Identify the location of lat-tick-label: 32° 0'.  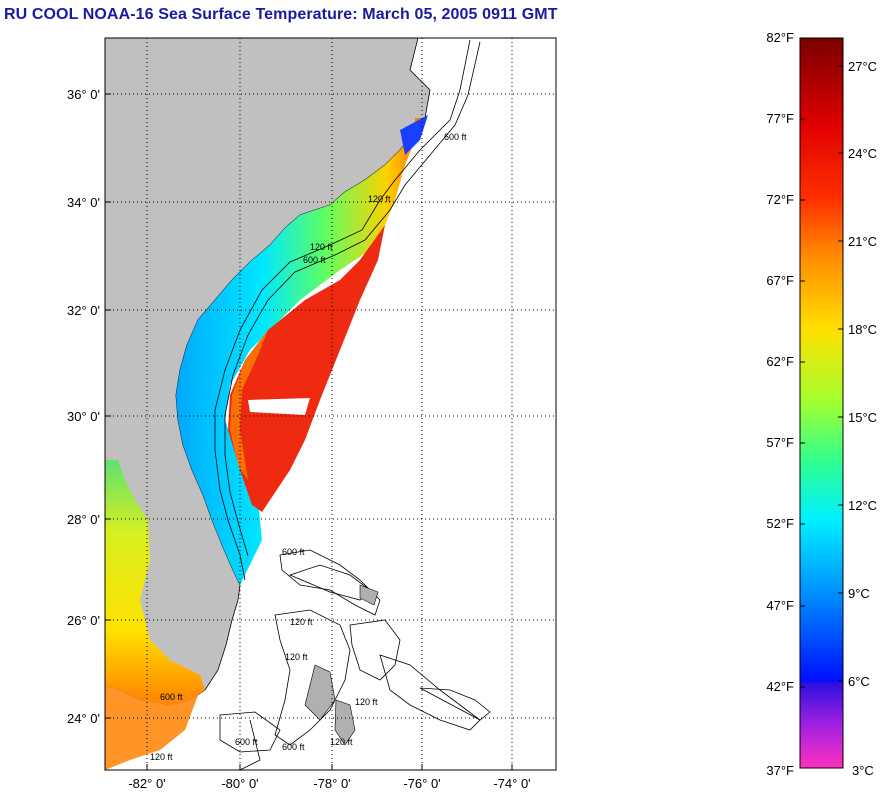
(83, 310).